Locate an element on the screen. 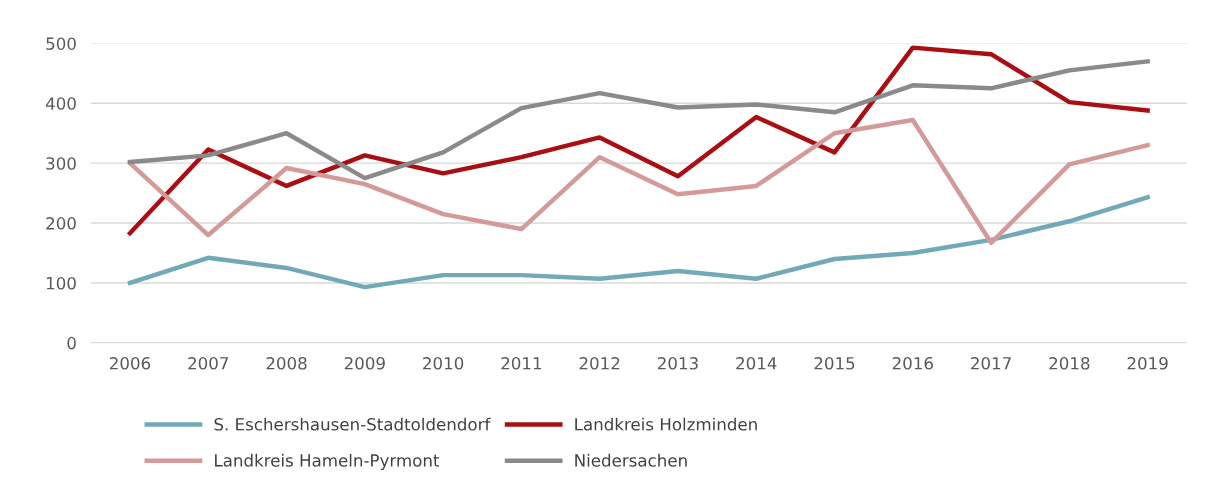  y-tick-label: 200 is located at coordinates (61, 223).